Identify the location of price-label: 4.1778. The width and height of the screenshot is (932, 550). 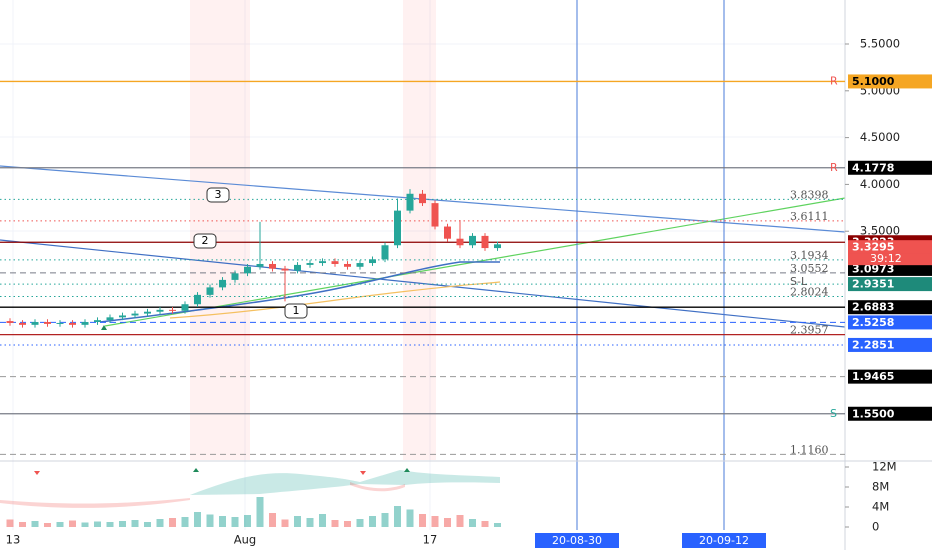
(873, 167).